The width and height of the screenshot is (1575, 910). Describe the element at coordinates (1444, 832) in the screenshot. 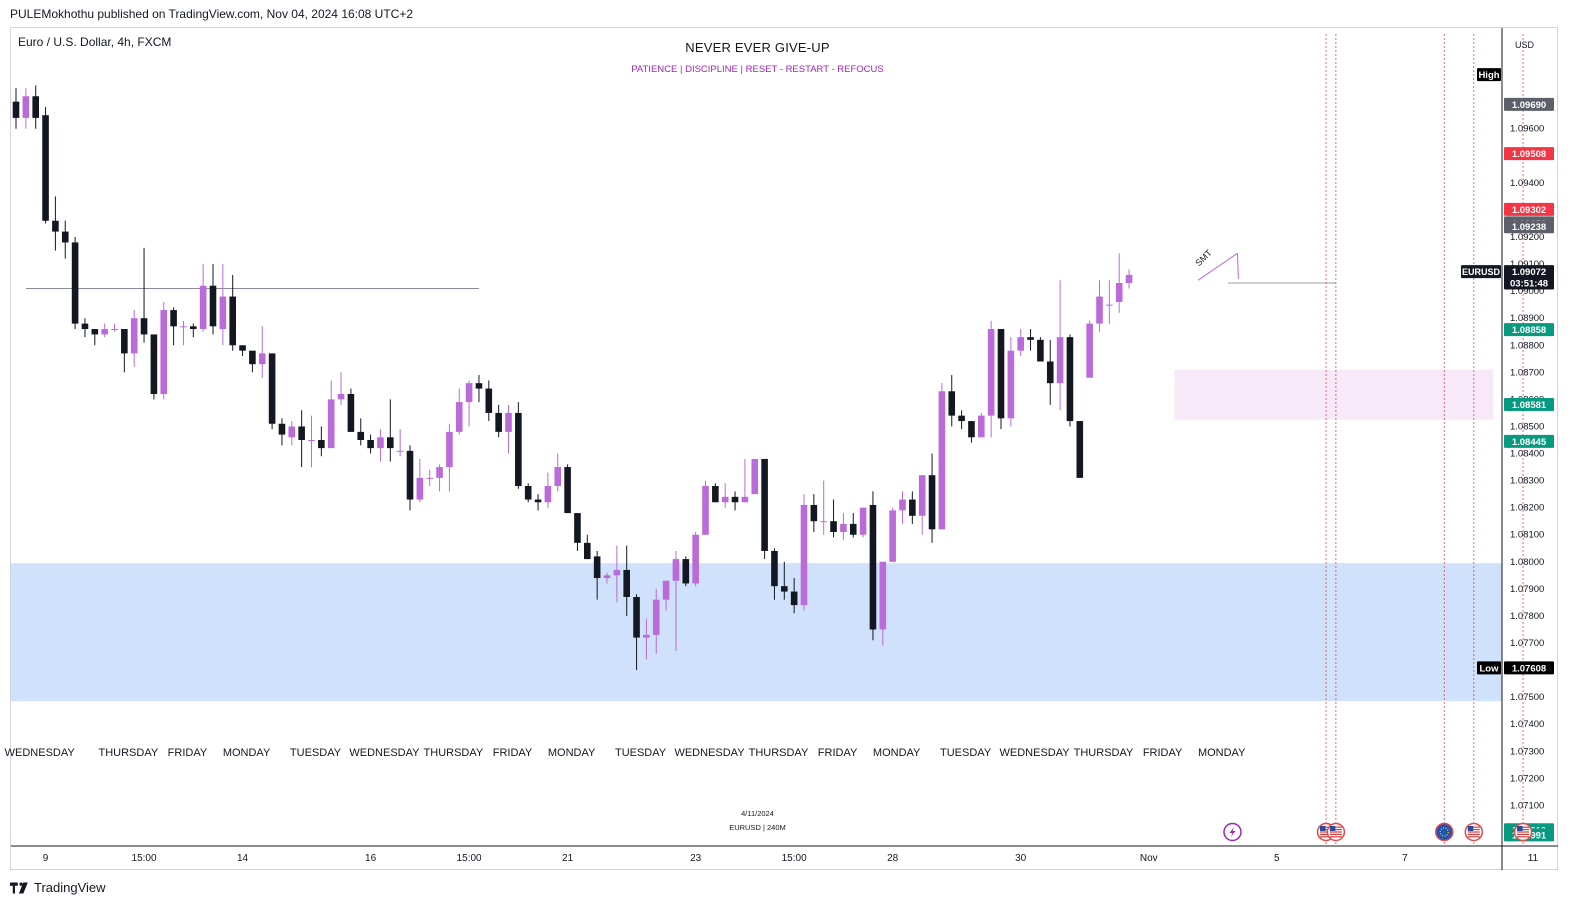

I see `eu-flag-icon` at that location.